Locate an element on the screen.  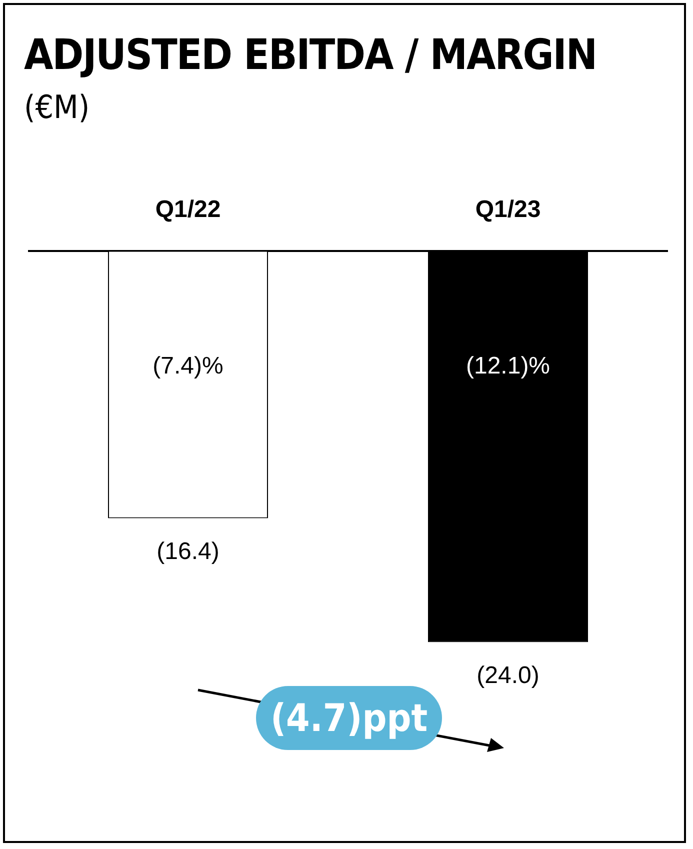
data-label: (24.0) is located at coordinates (508, 675).